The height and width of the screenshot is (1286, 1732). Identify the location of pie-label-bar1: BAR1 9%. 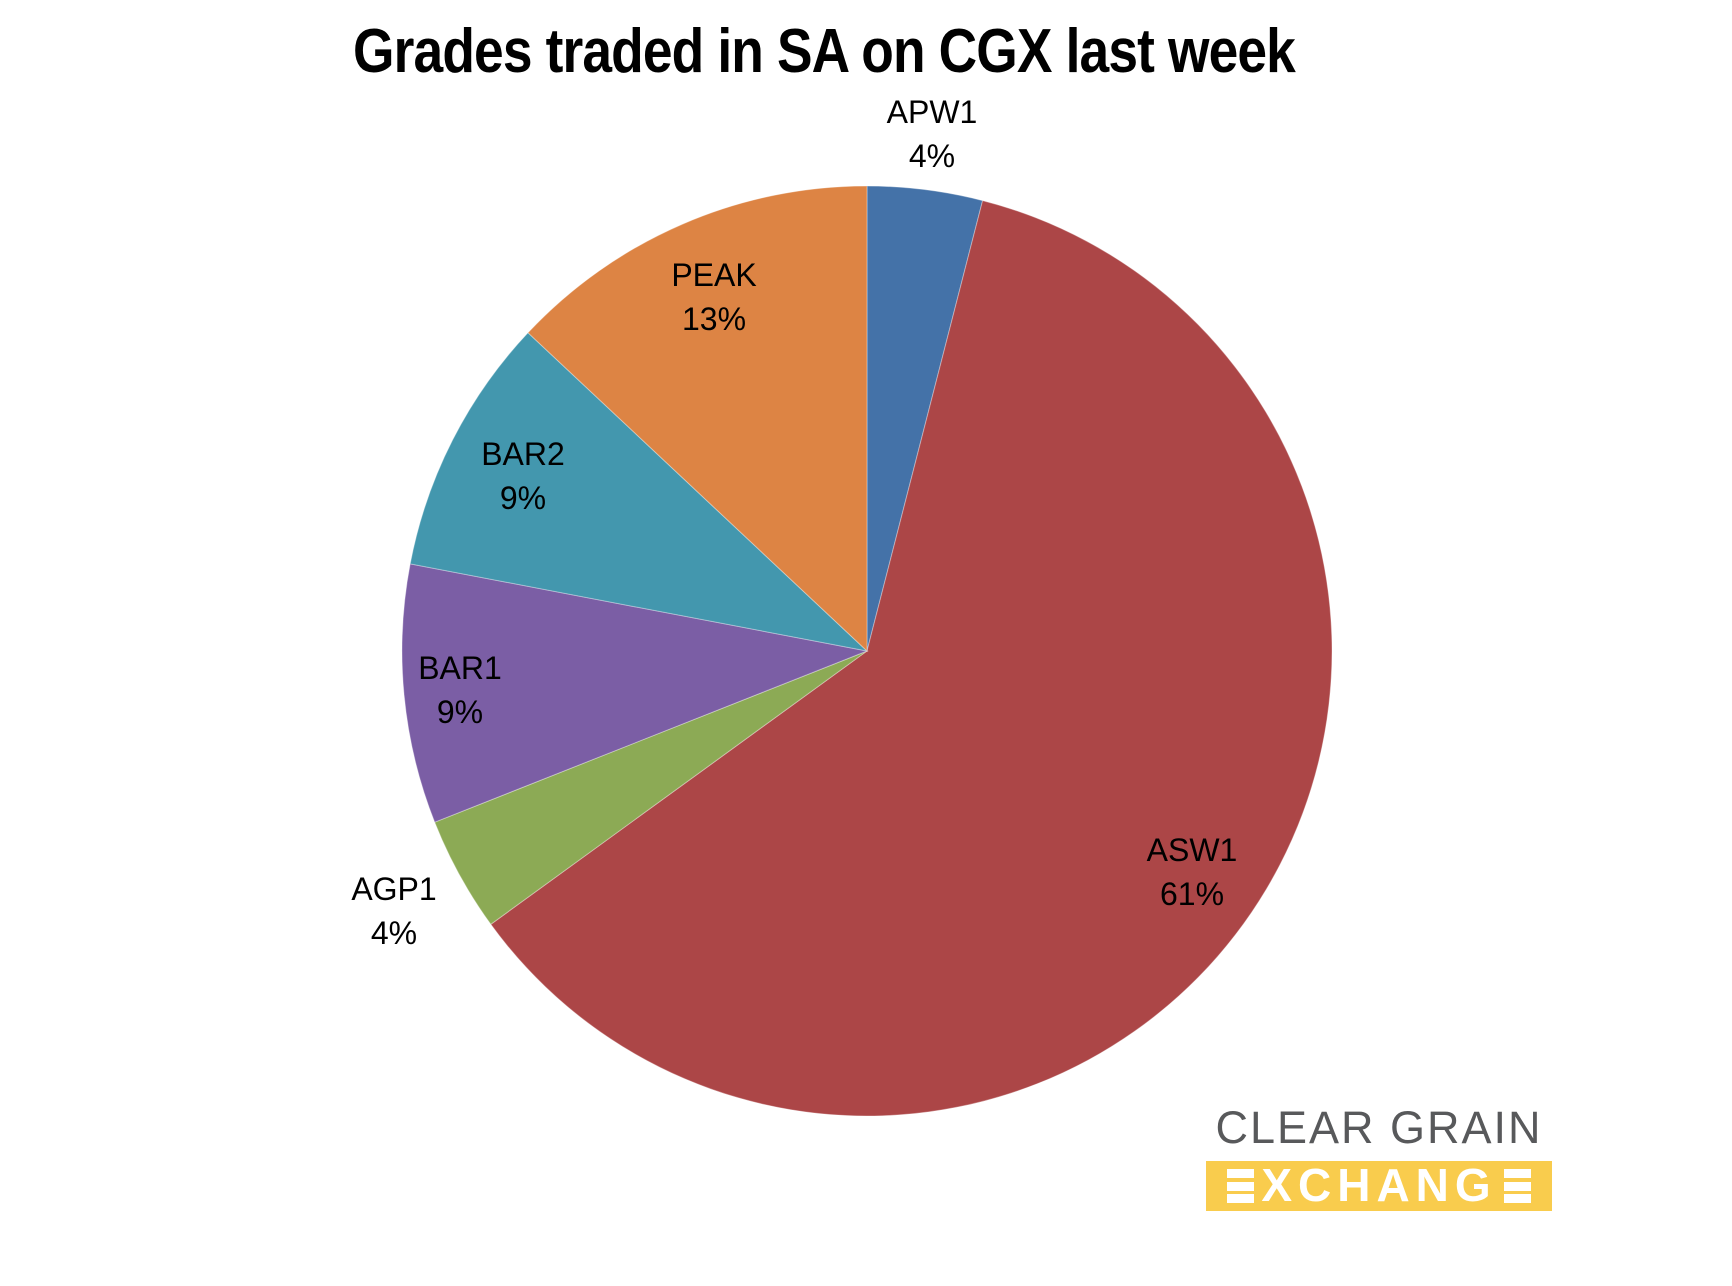
(460, 690).